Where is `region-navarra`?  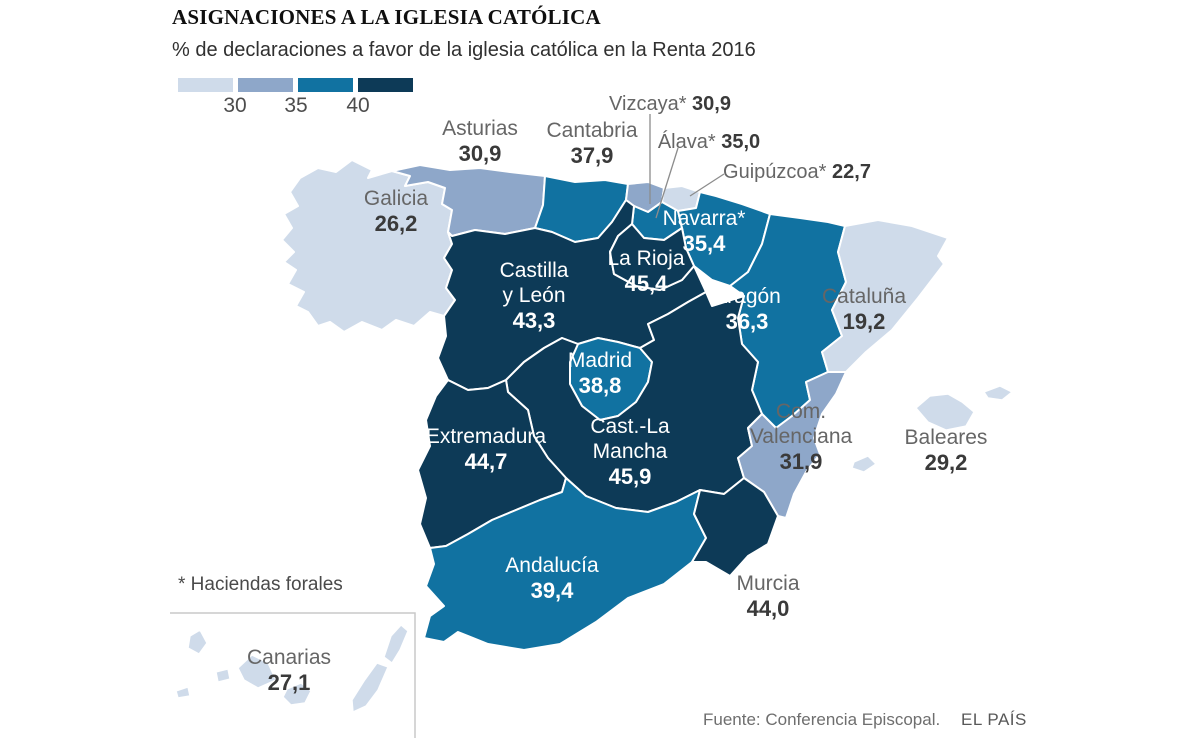 region-navarra is located at coordinates (724, 239).